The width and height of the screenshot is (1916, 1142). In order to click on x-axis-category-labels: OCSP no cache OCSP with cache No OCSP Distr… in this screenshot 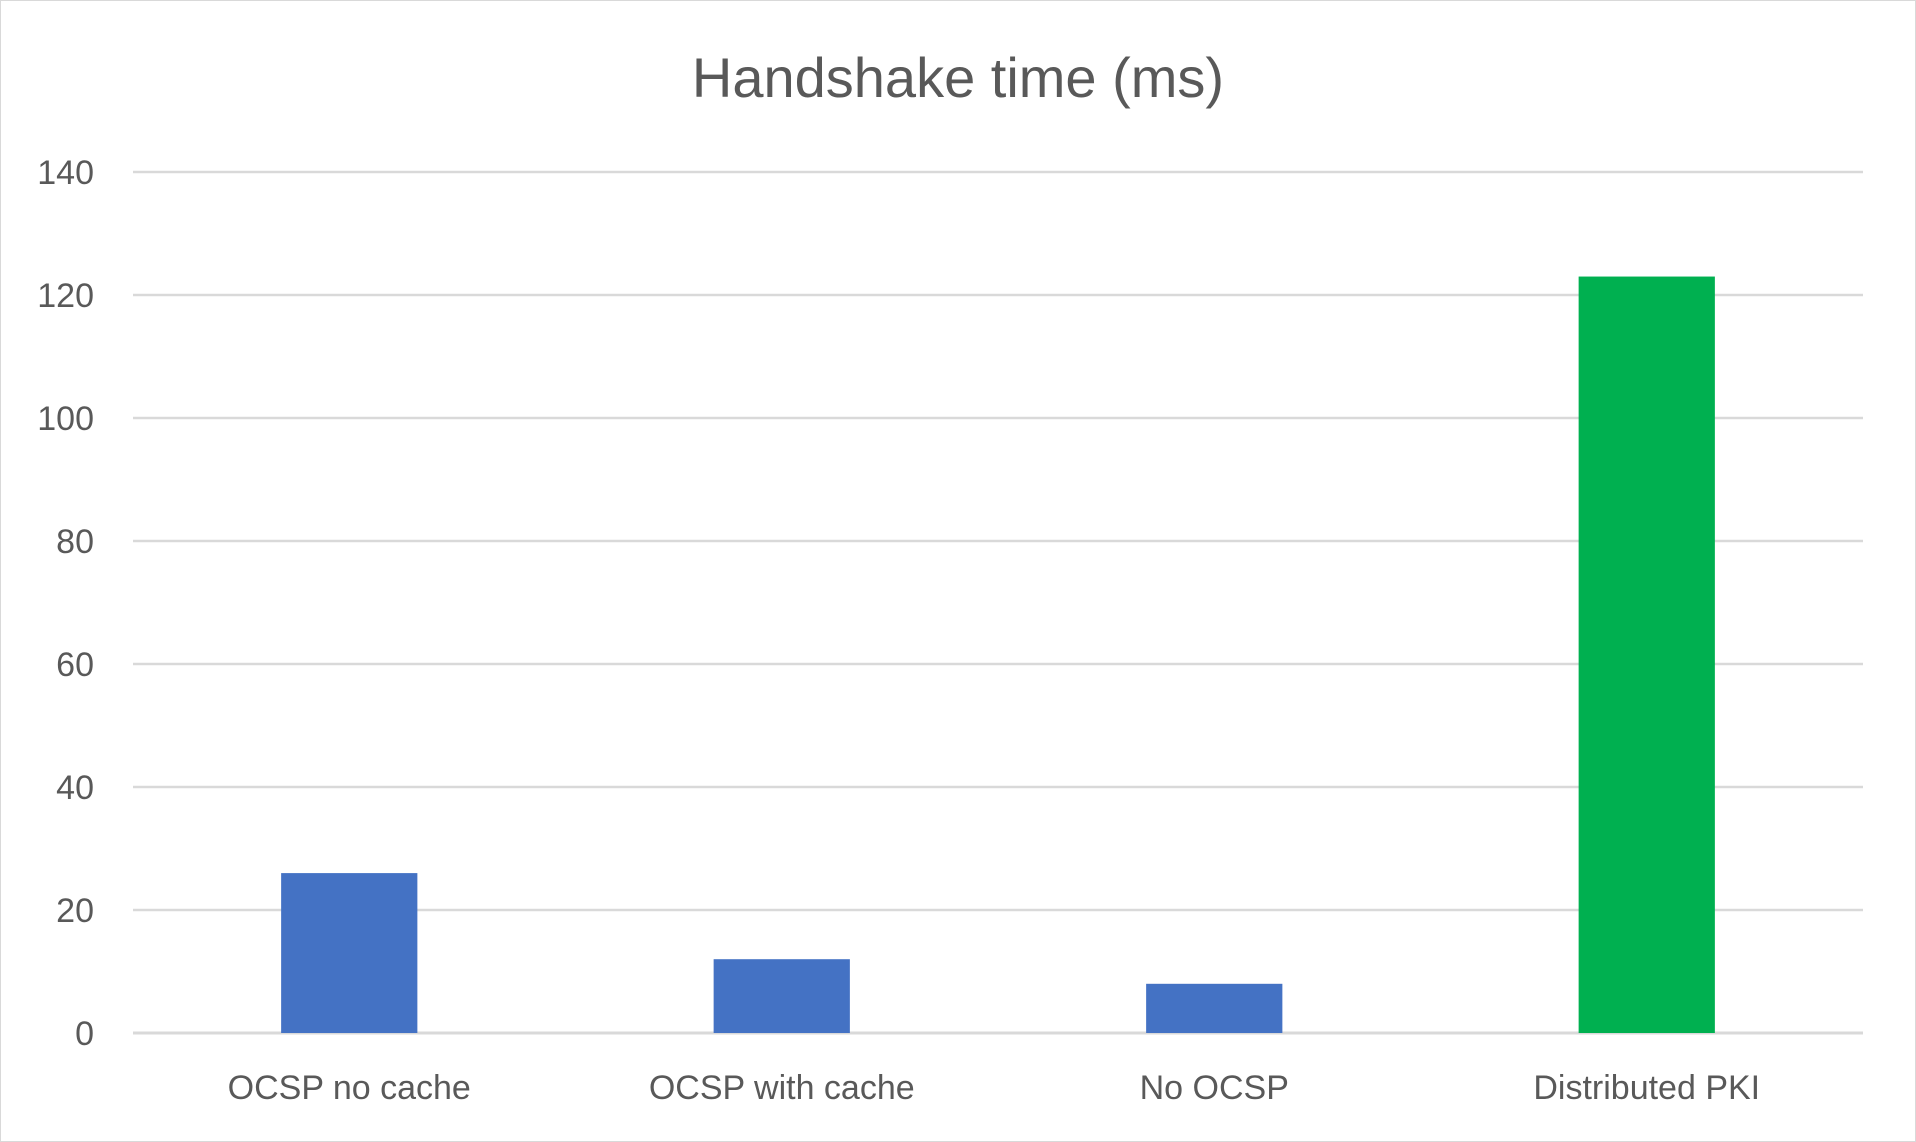, I will do `click(994, 1088)`.